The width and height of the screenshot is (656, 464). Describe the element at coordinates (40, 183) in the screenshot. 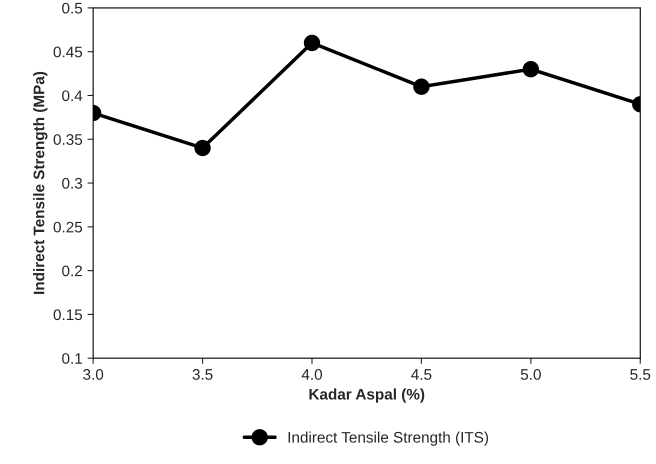

I see `y-axis-title: Indirect Tensile Strength (MPa)` at that location.